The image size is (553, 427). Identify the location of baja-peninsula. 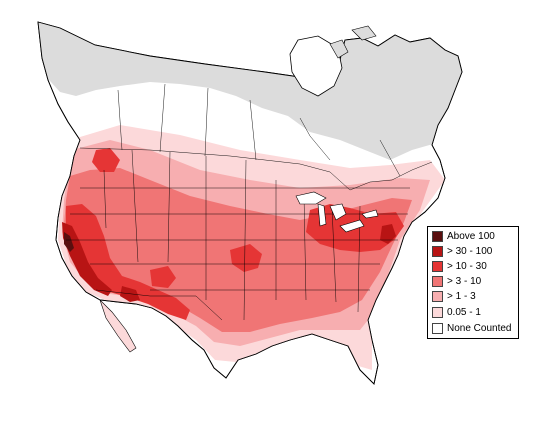
(118, 326).